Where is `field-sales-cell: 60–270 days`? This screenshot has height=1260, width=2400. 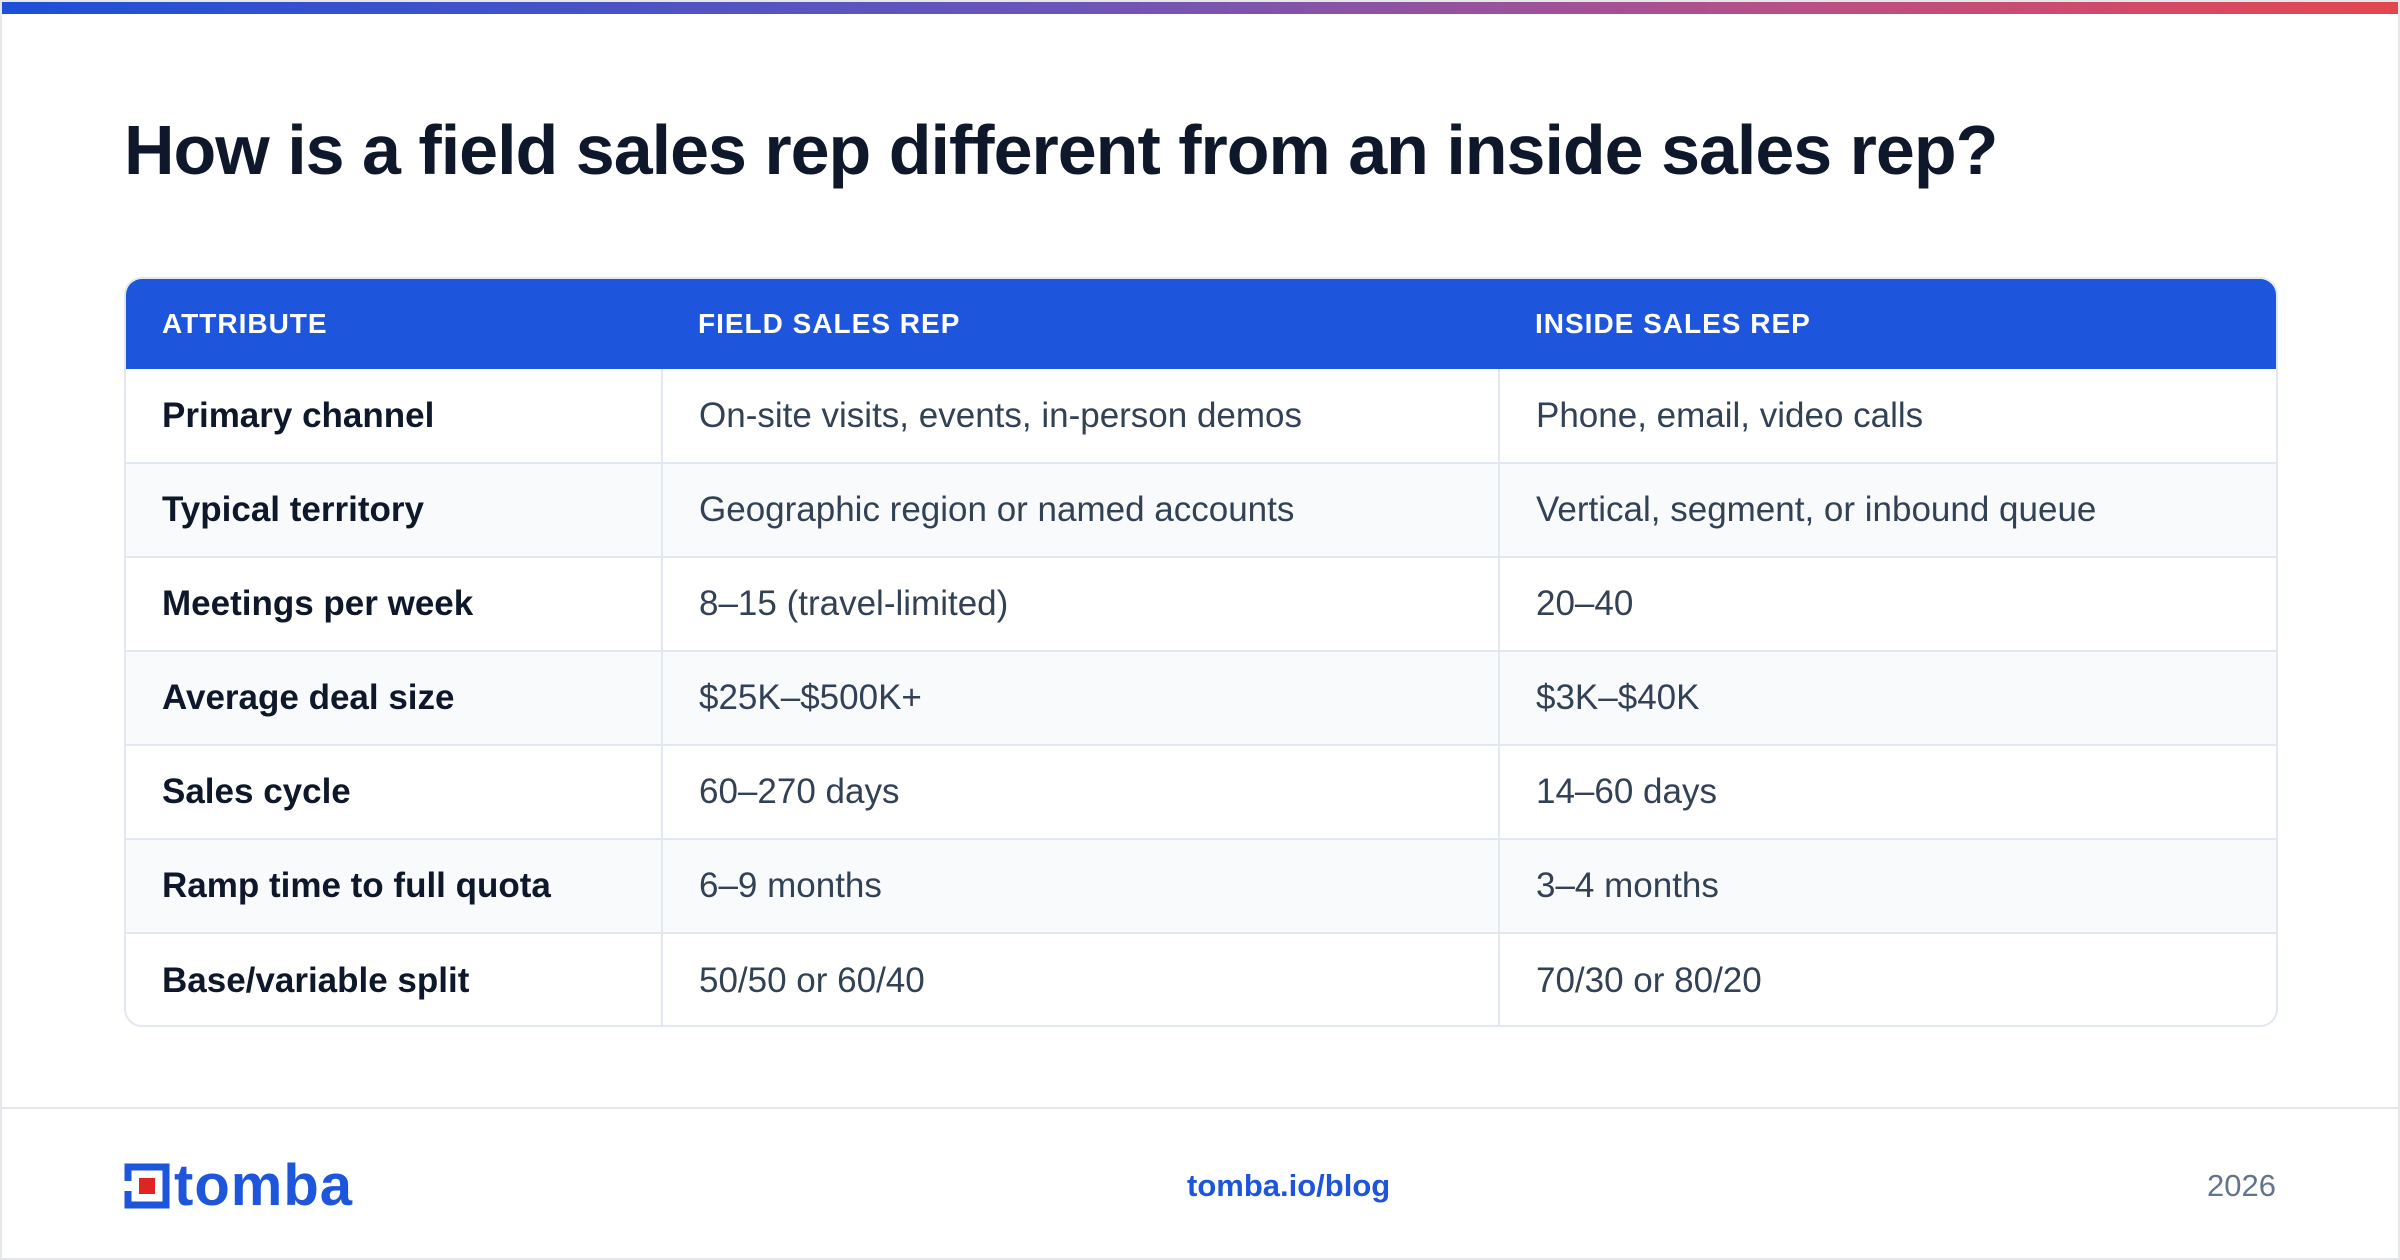 field-sales-cell: 60–270 days is located at coordinates (1080, 792).